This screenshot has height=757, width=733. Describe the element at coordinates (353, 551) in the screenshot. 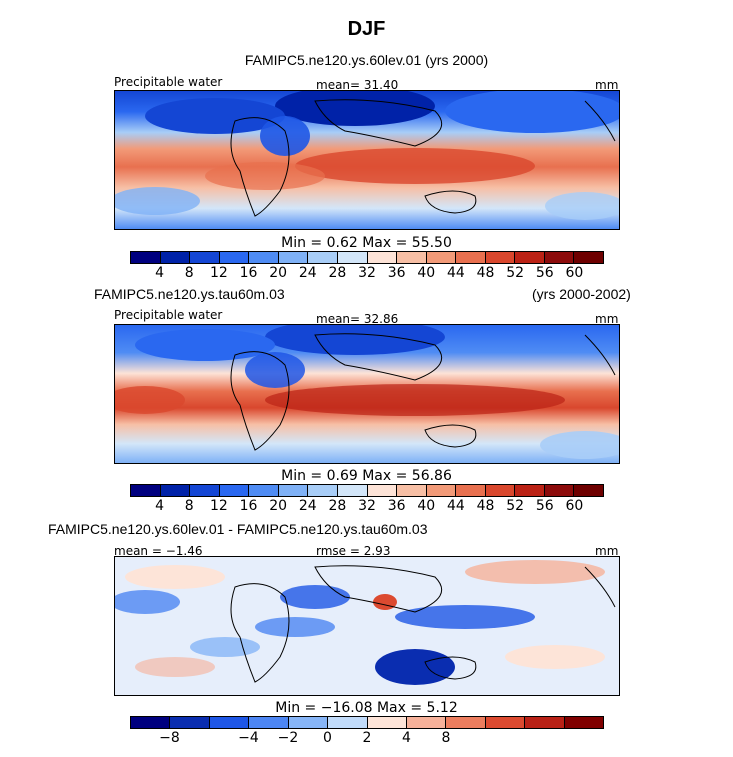

I see `panel-3-rmse-label: rmse = 2.93` at that location.